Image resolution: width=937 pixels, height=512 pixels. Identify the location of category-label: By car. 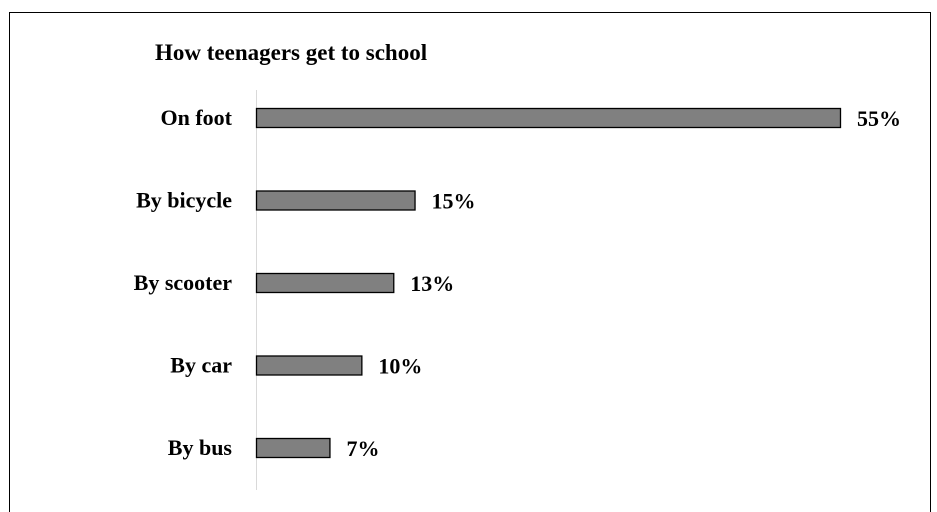
(201, 365).